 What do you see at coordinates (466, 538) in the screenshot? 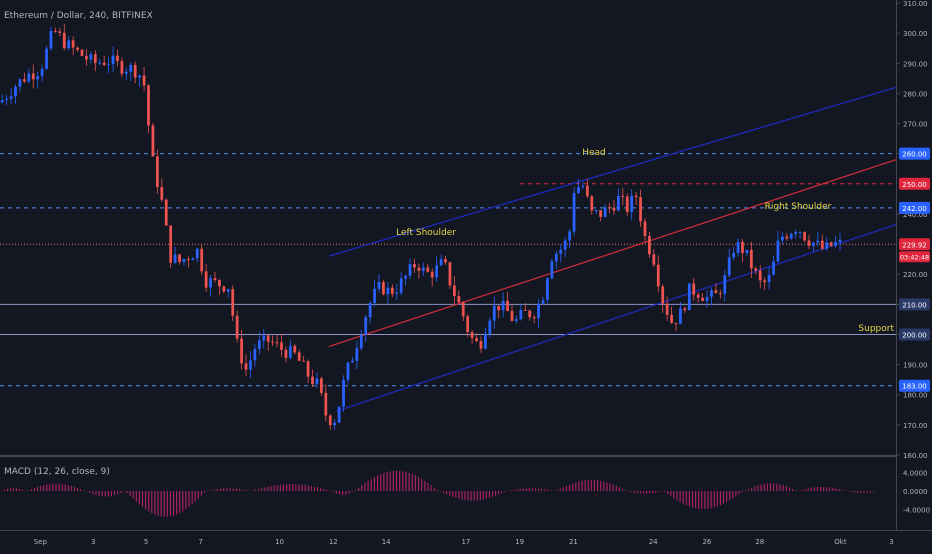
I see `time-axis: Sep 3 5 7 10 12 14 17 19 21 24 26 28 Okt 3` at bounding box center [466, 538].